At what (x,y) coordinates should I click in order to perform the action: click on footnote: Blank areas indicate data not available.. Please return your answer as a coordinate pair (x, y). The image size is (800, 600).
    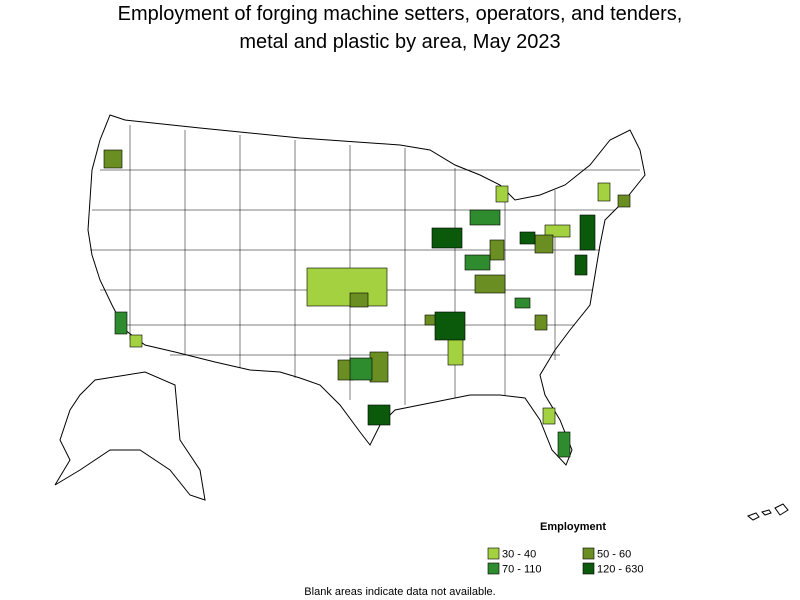
    Looking at the image, I should click on (399, 592).